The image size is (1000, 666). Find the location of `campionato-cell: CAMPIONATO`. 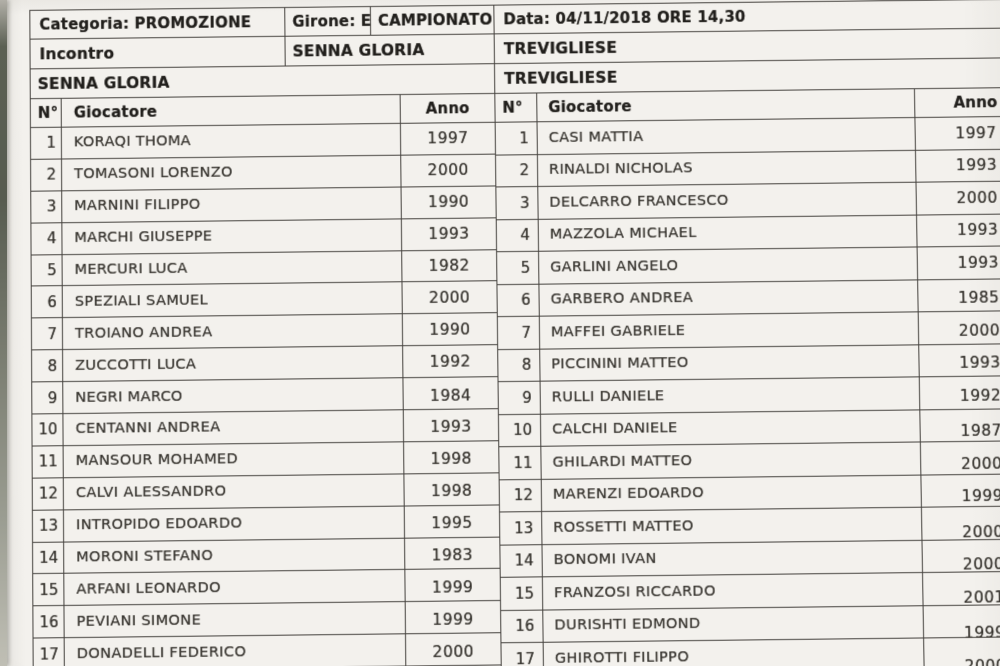

campionato-cell: CAMPIONATO is located at coordinates (432, 20).